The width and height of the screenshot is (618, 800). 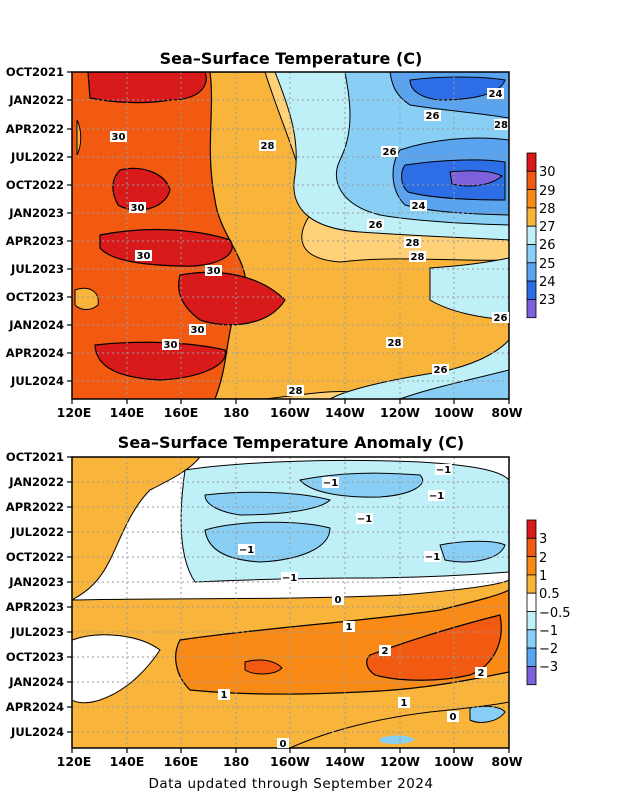 I want to click on anomaly-colorbar-tick: 3, so click(x=543, y=539).